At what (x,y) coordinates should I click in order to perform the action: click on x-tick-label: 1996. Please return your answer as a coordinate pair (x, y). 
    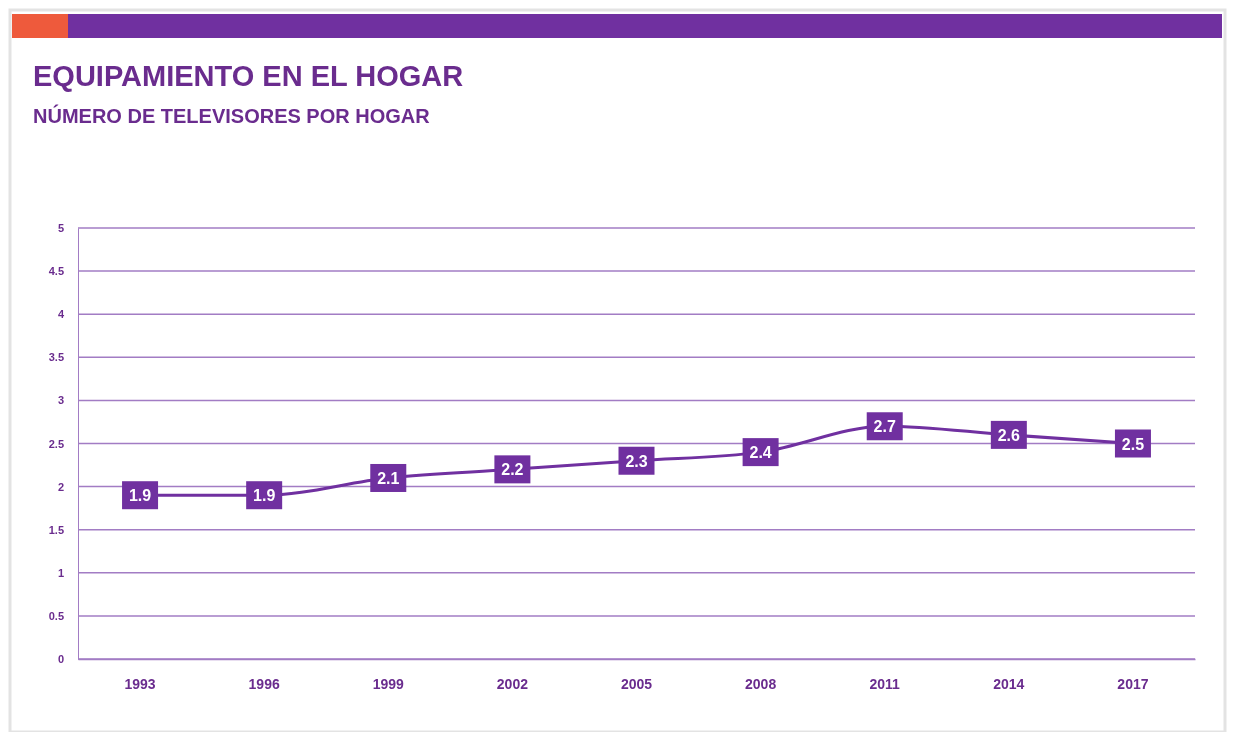
    Looking at the image, I should click on (264, 683).